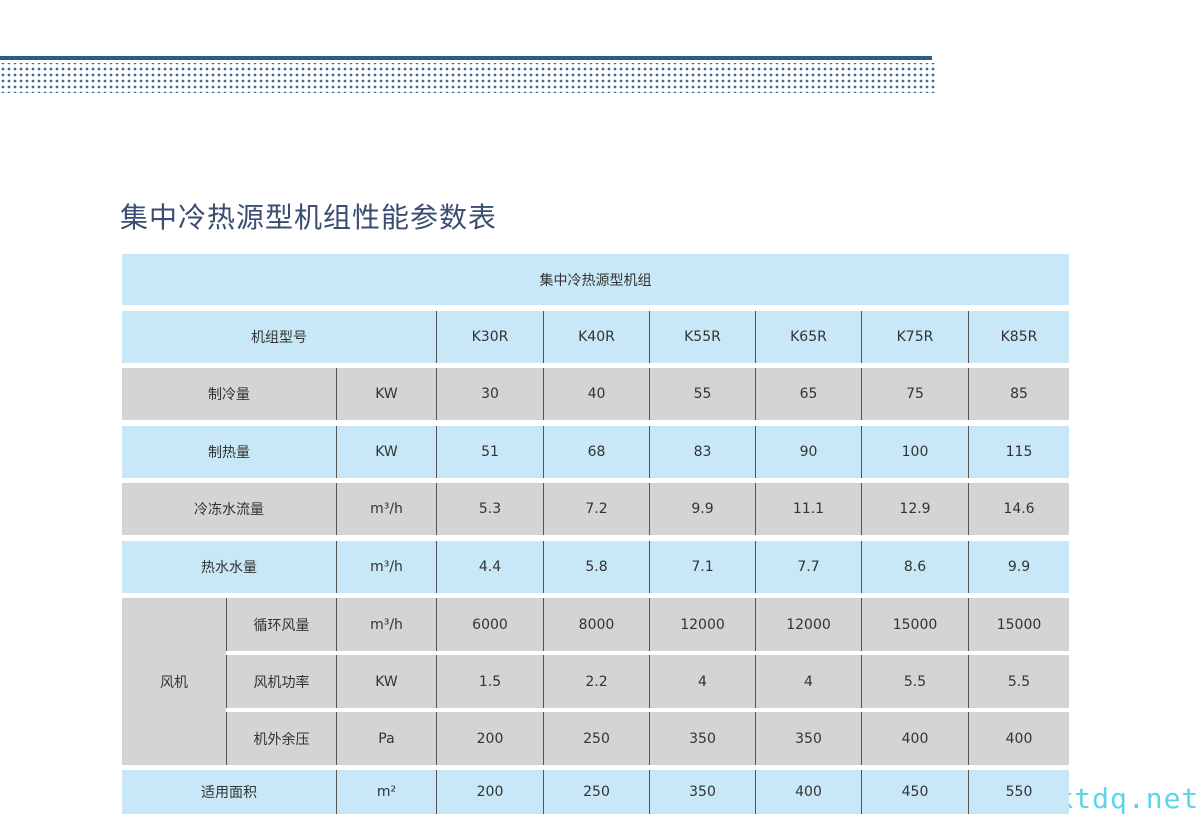 This screenshot has width=1200, height=814. I want to click on value: 83, so click(702, 452).